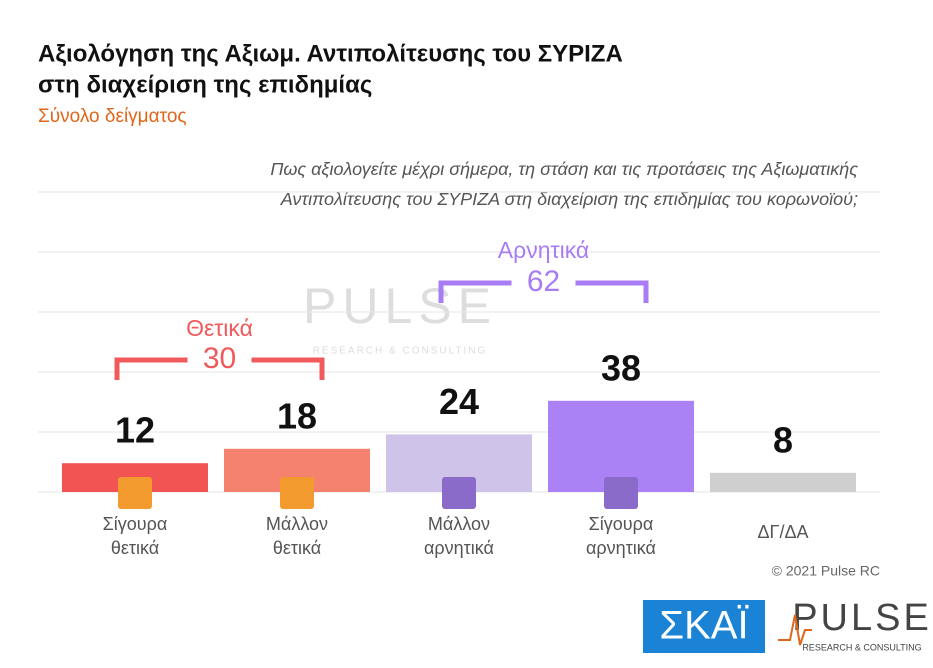 The image size is (933, 668). What do you see at coordinates (543, 281) in the screenshot?
I see `group-total: 62` at bounding box center [543, 281].